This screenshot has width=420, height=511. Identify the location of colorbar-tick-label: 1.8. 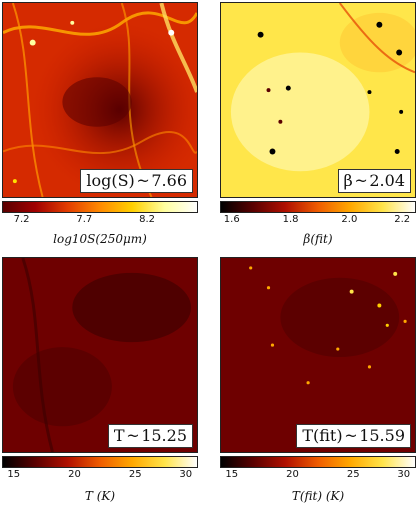
(290, 219).